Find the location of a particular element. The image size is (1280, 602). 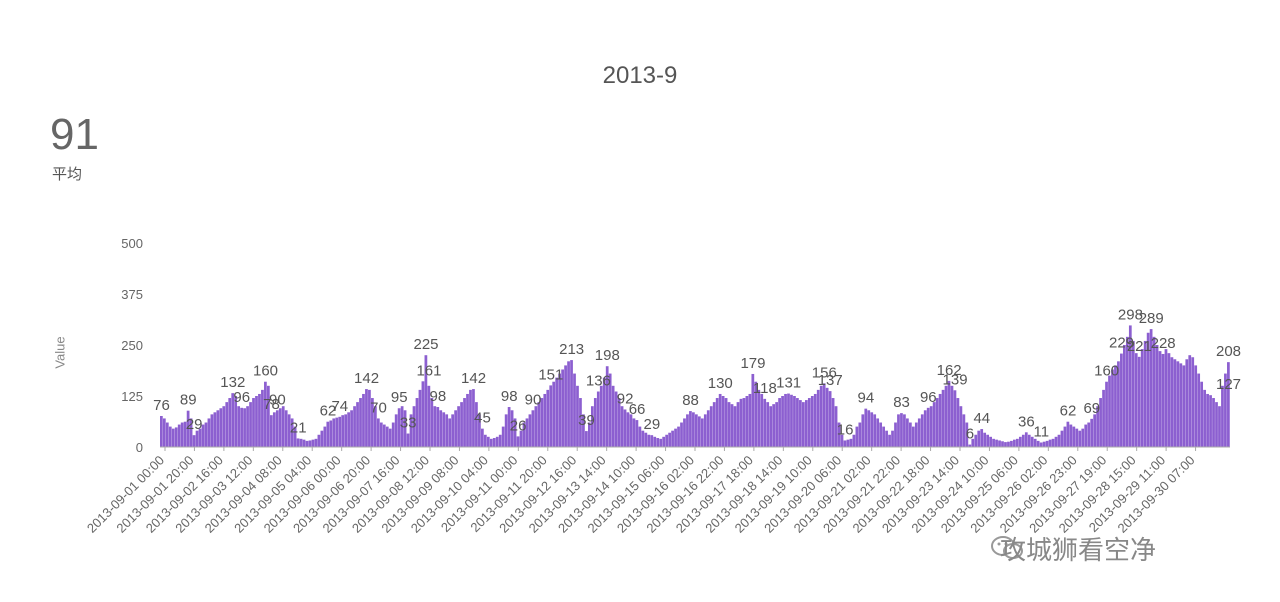

data-label: 94 is located at coordinates (866, 398).